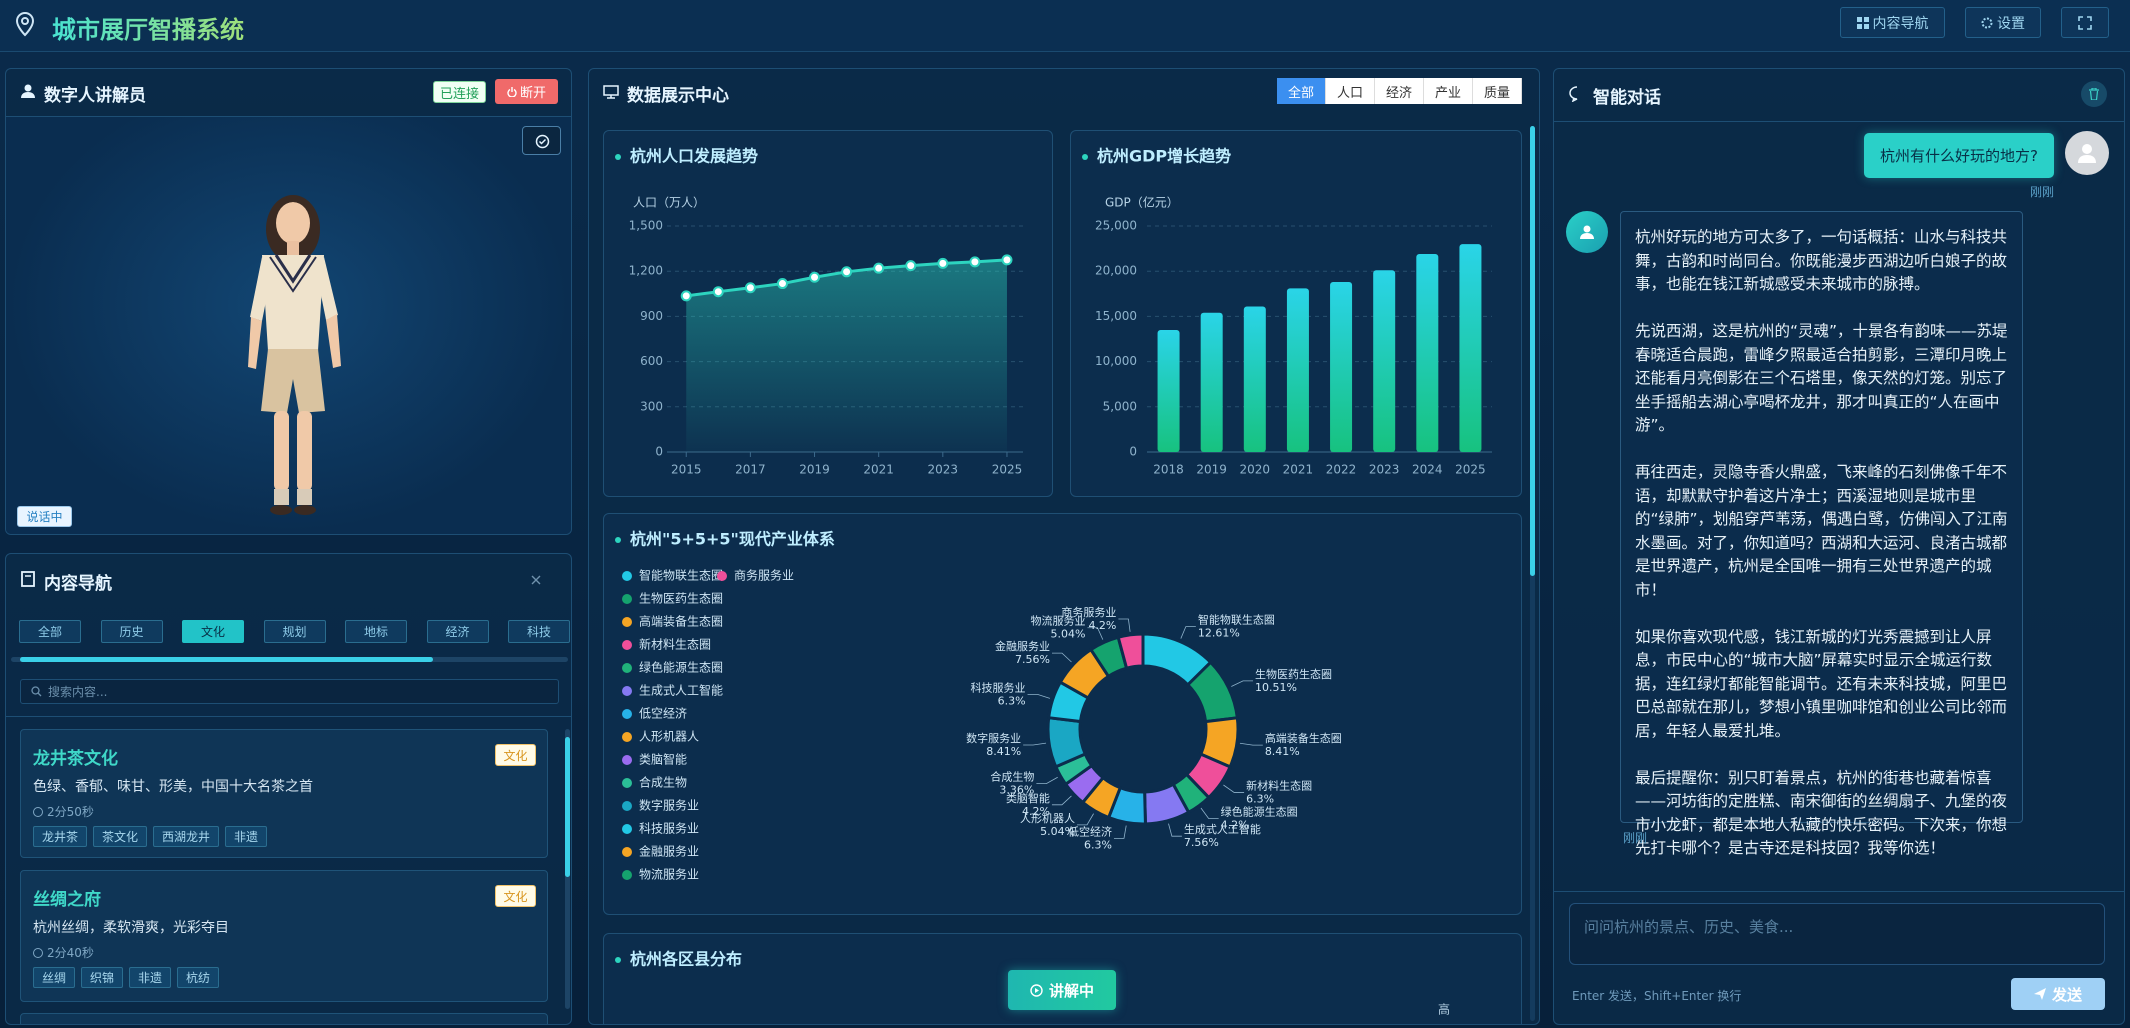 The image size is (2130, 1028). Describe the element at coordinates (1211, 382) in the screenshot. I see `bar` at that location.